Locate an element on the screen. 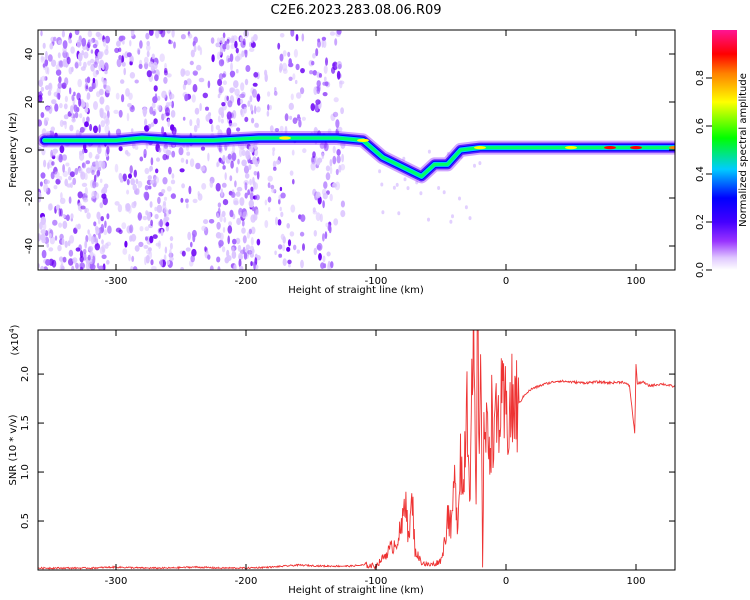 This screenshot has width=750, height=600. x-tick-label: 0 is located at coordinates (506, 581).